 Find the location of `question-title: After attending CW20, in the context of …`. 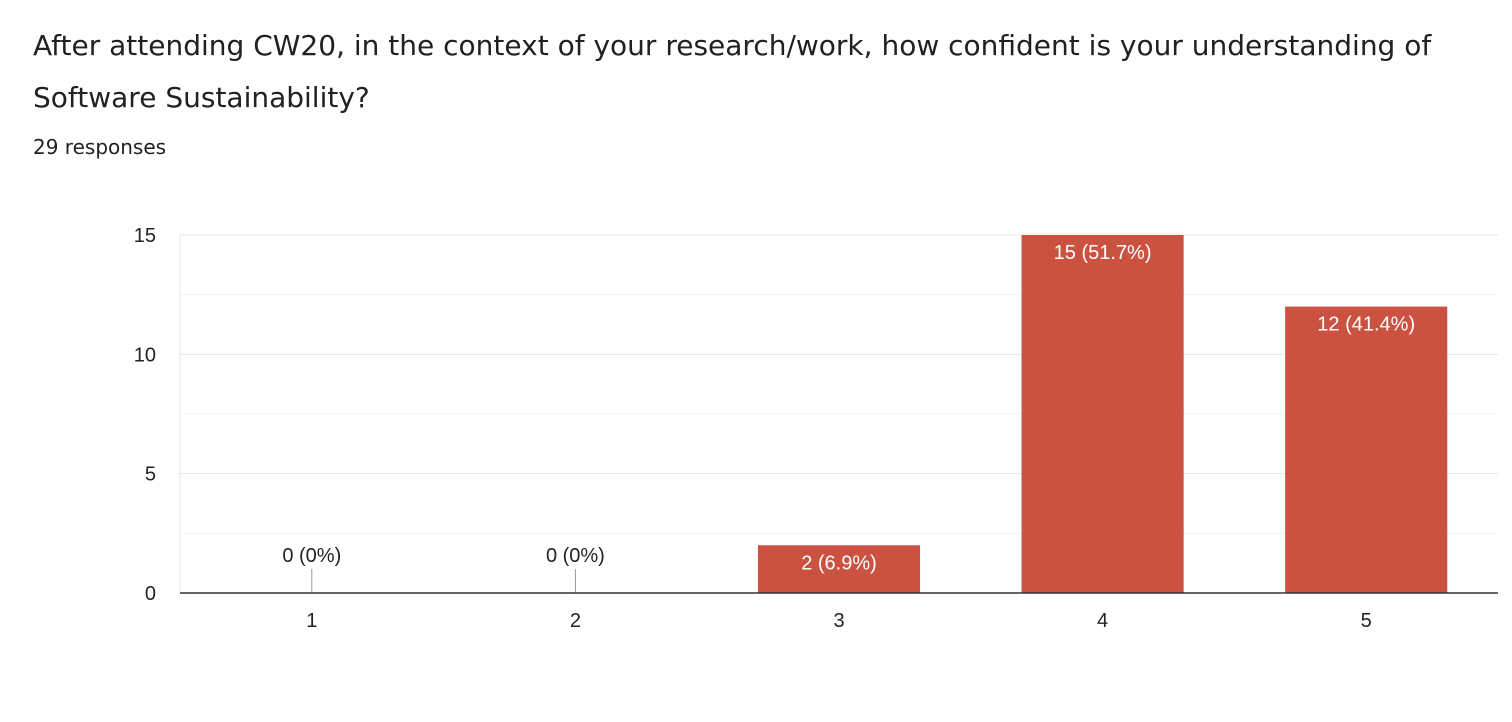

question-title: After attending CW20, in the context of … is located at coordinates (732, 71).